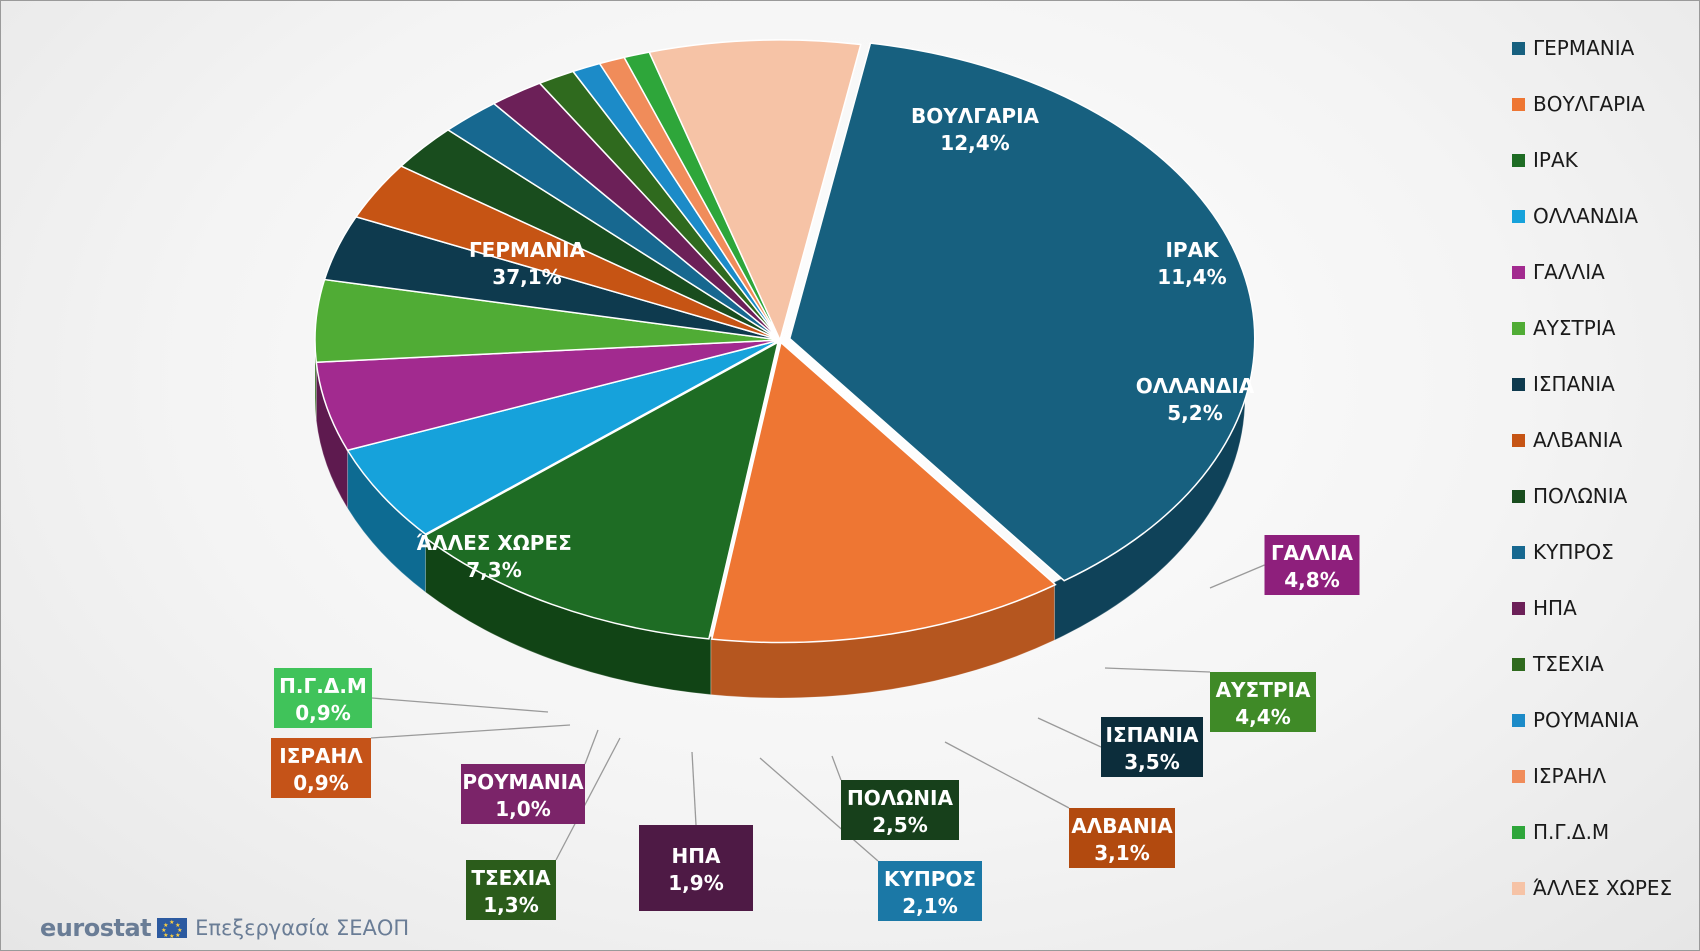 The height and width of the screenshot is (951, 1700). Describe the element at coordinates (696, 856) in the screenshot. I see `label-name-usa: ΗΠΑ` at that location.